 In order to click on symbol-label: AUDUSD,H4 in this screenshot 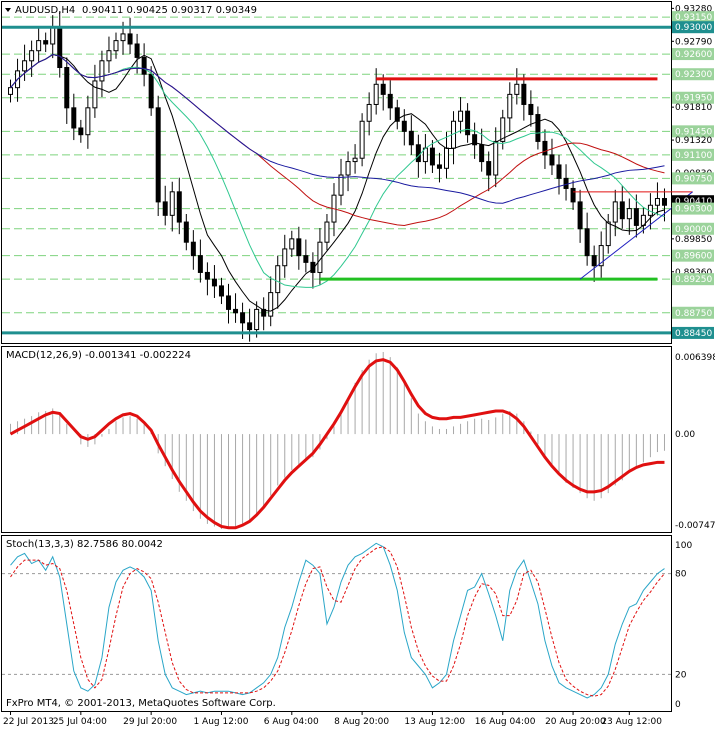, I will do `click(45, 10)`.